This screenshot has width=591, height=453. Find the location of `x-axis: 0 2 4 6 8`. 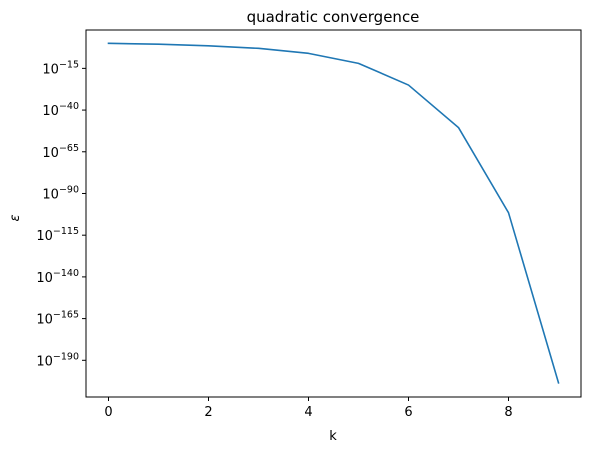

x-axis: 0 2 4 6 8 is located at coordinates (308, 408).